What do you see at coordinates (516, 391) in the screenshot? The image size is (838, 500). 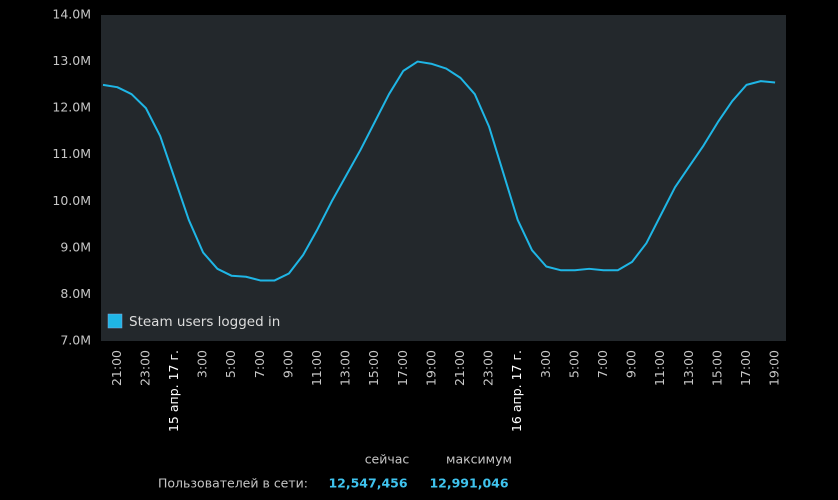 I see `x-tick-label: 16 апр. 17 г.` at bounding box center [516, 391].